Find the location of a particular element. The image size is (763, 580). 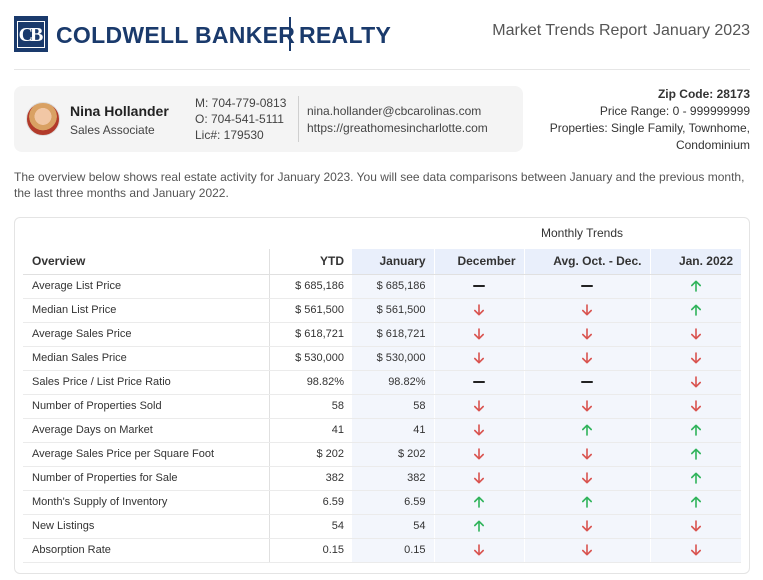

agent-email-link: nina.hollander@cbcarolinas.com is located at coordinates (394, 111).